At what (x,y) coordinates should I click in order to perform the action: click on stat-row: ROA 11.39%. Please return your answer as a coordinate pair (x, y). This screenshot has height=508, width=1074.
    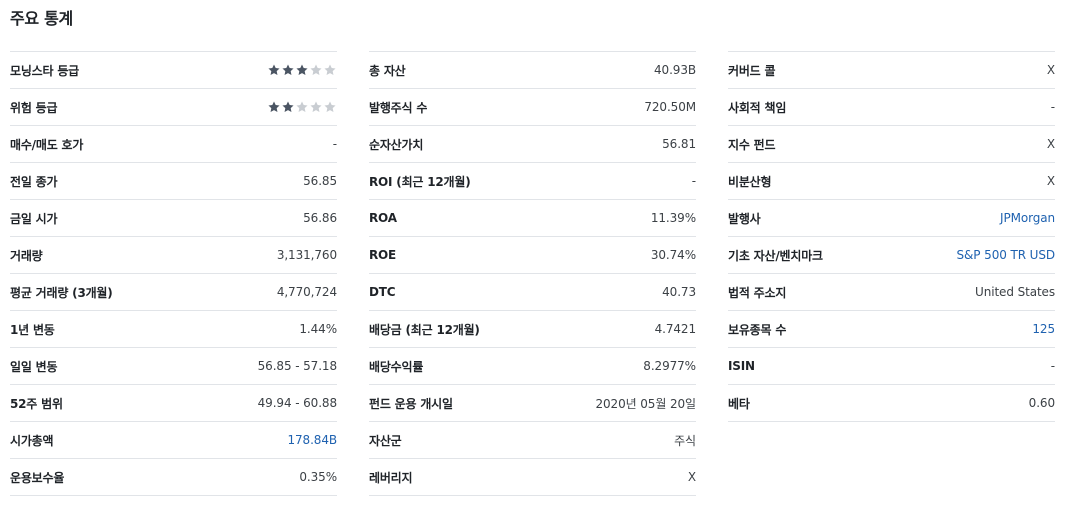
    Looking at the image, I should click on (532, 218).